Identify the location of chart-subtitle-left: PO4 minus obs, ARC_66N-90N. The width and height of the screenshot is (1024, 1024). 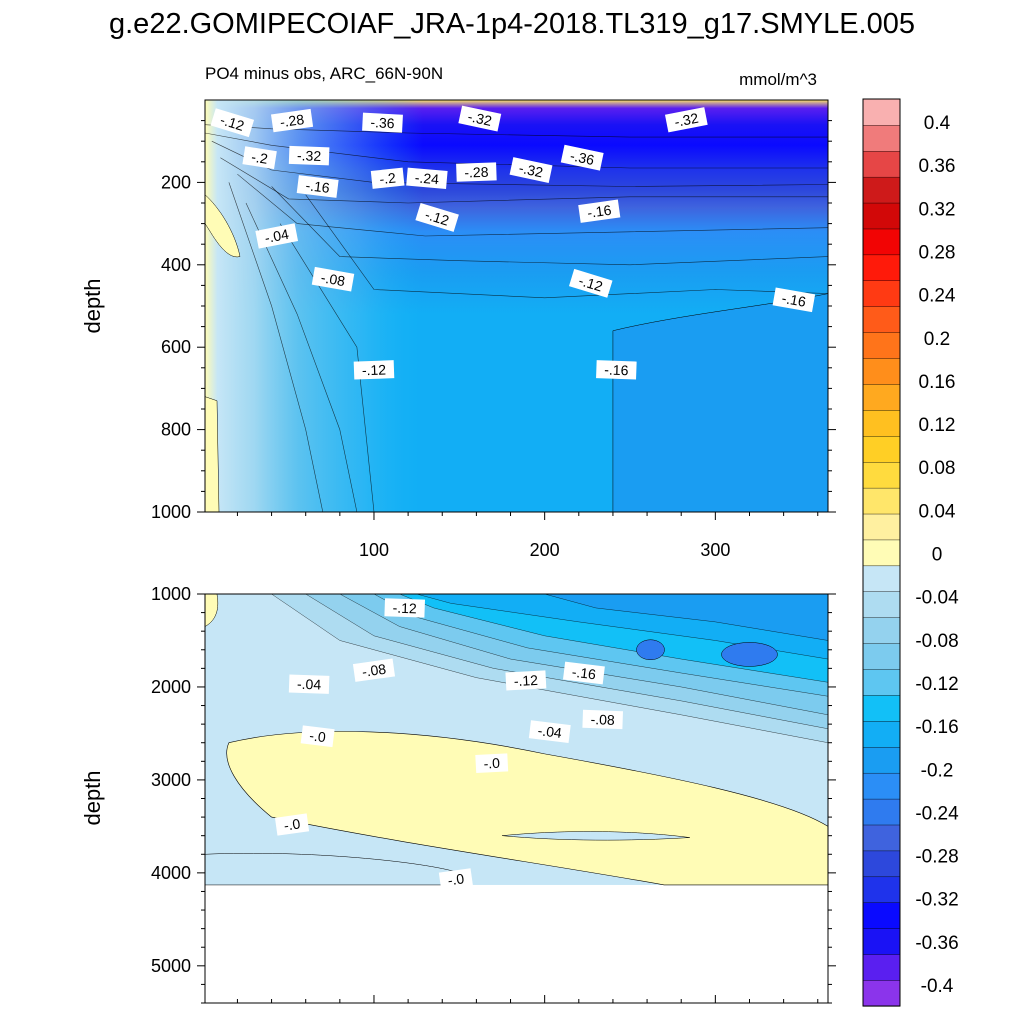
(324, 73).